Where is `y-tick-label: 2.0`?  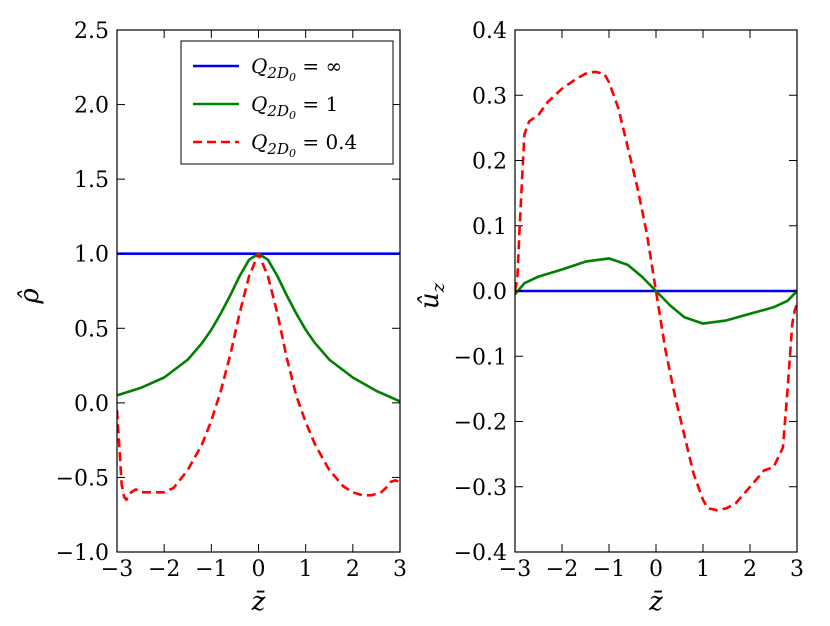 y-tick-label: 2.0 is located at coordinates (91, 106).